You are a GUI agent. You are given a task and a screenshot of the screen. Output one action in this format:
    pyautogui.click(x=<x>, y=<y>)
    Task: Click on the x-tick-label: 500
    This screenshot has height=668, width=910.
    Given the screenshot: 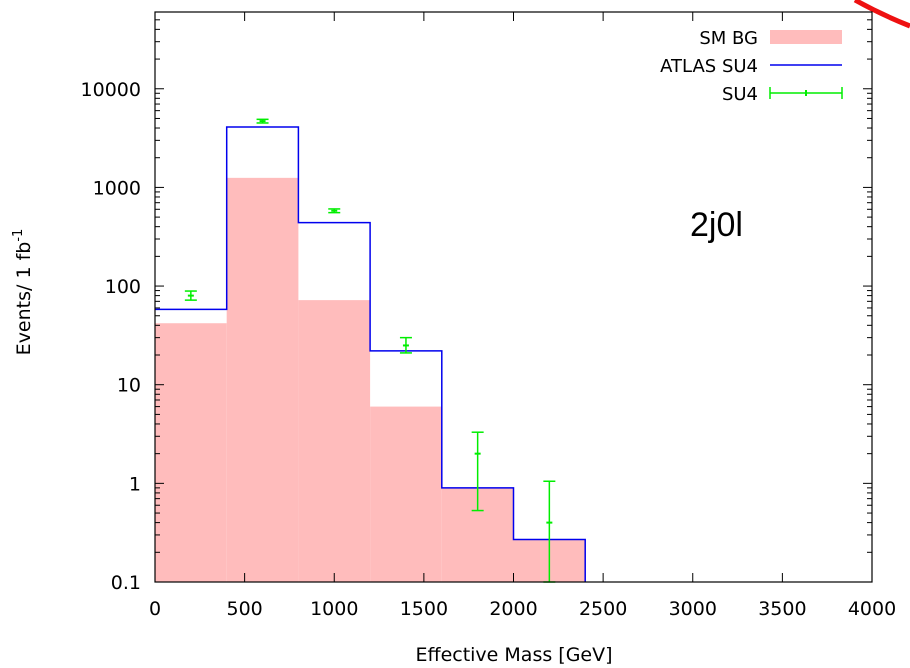 What is the action you would take?
    pyautogui.click(x=244, y=609)
    